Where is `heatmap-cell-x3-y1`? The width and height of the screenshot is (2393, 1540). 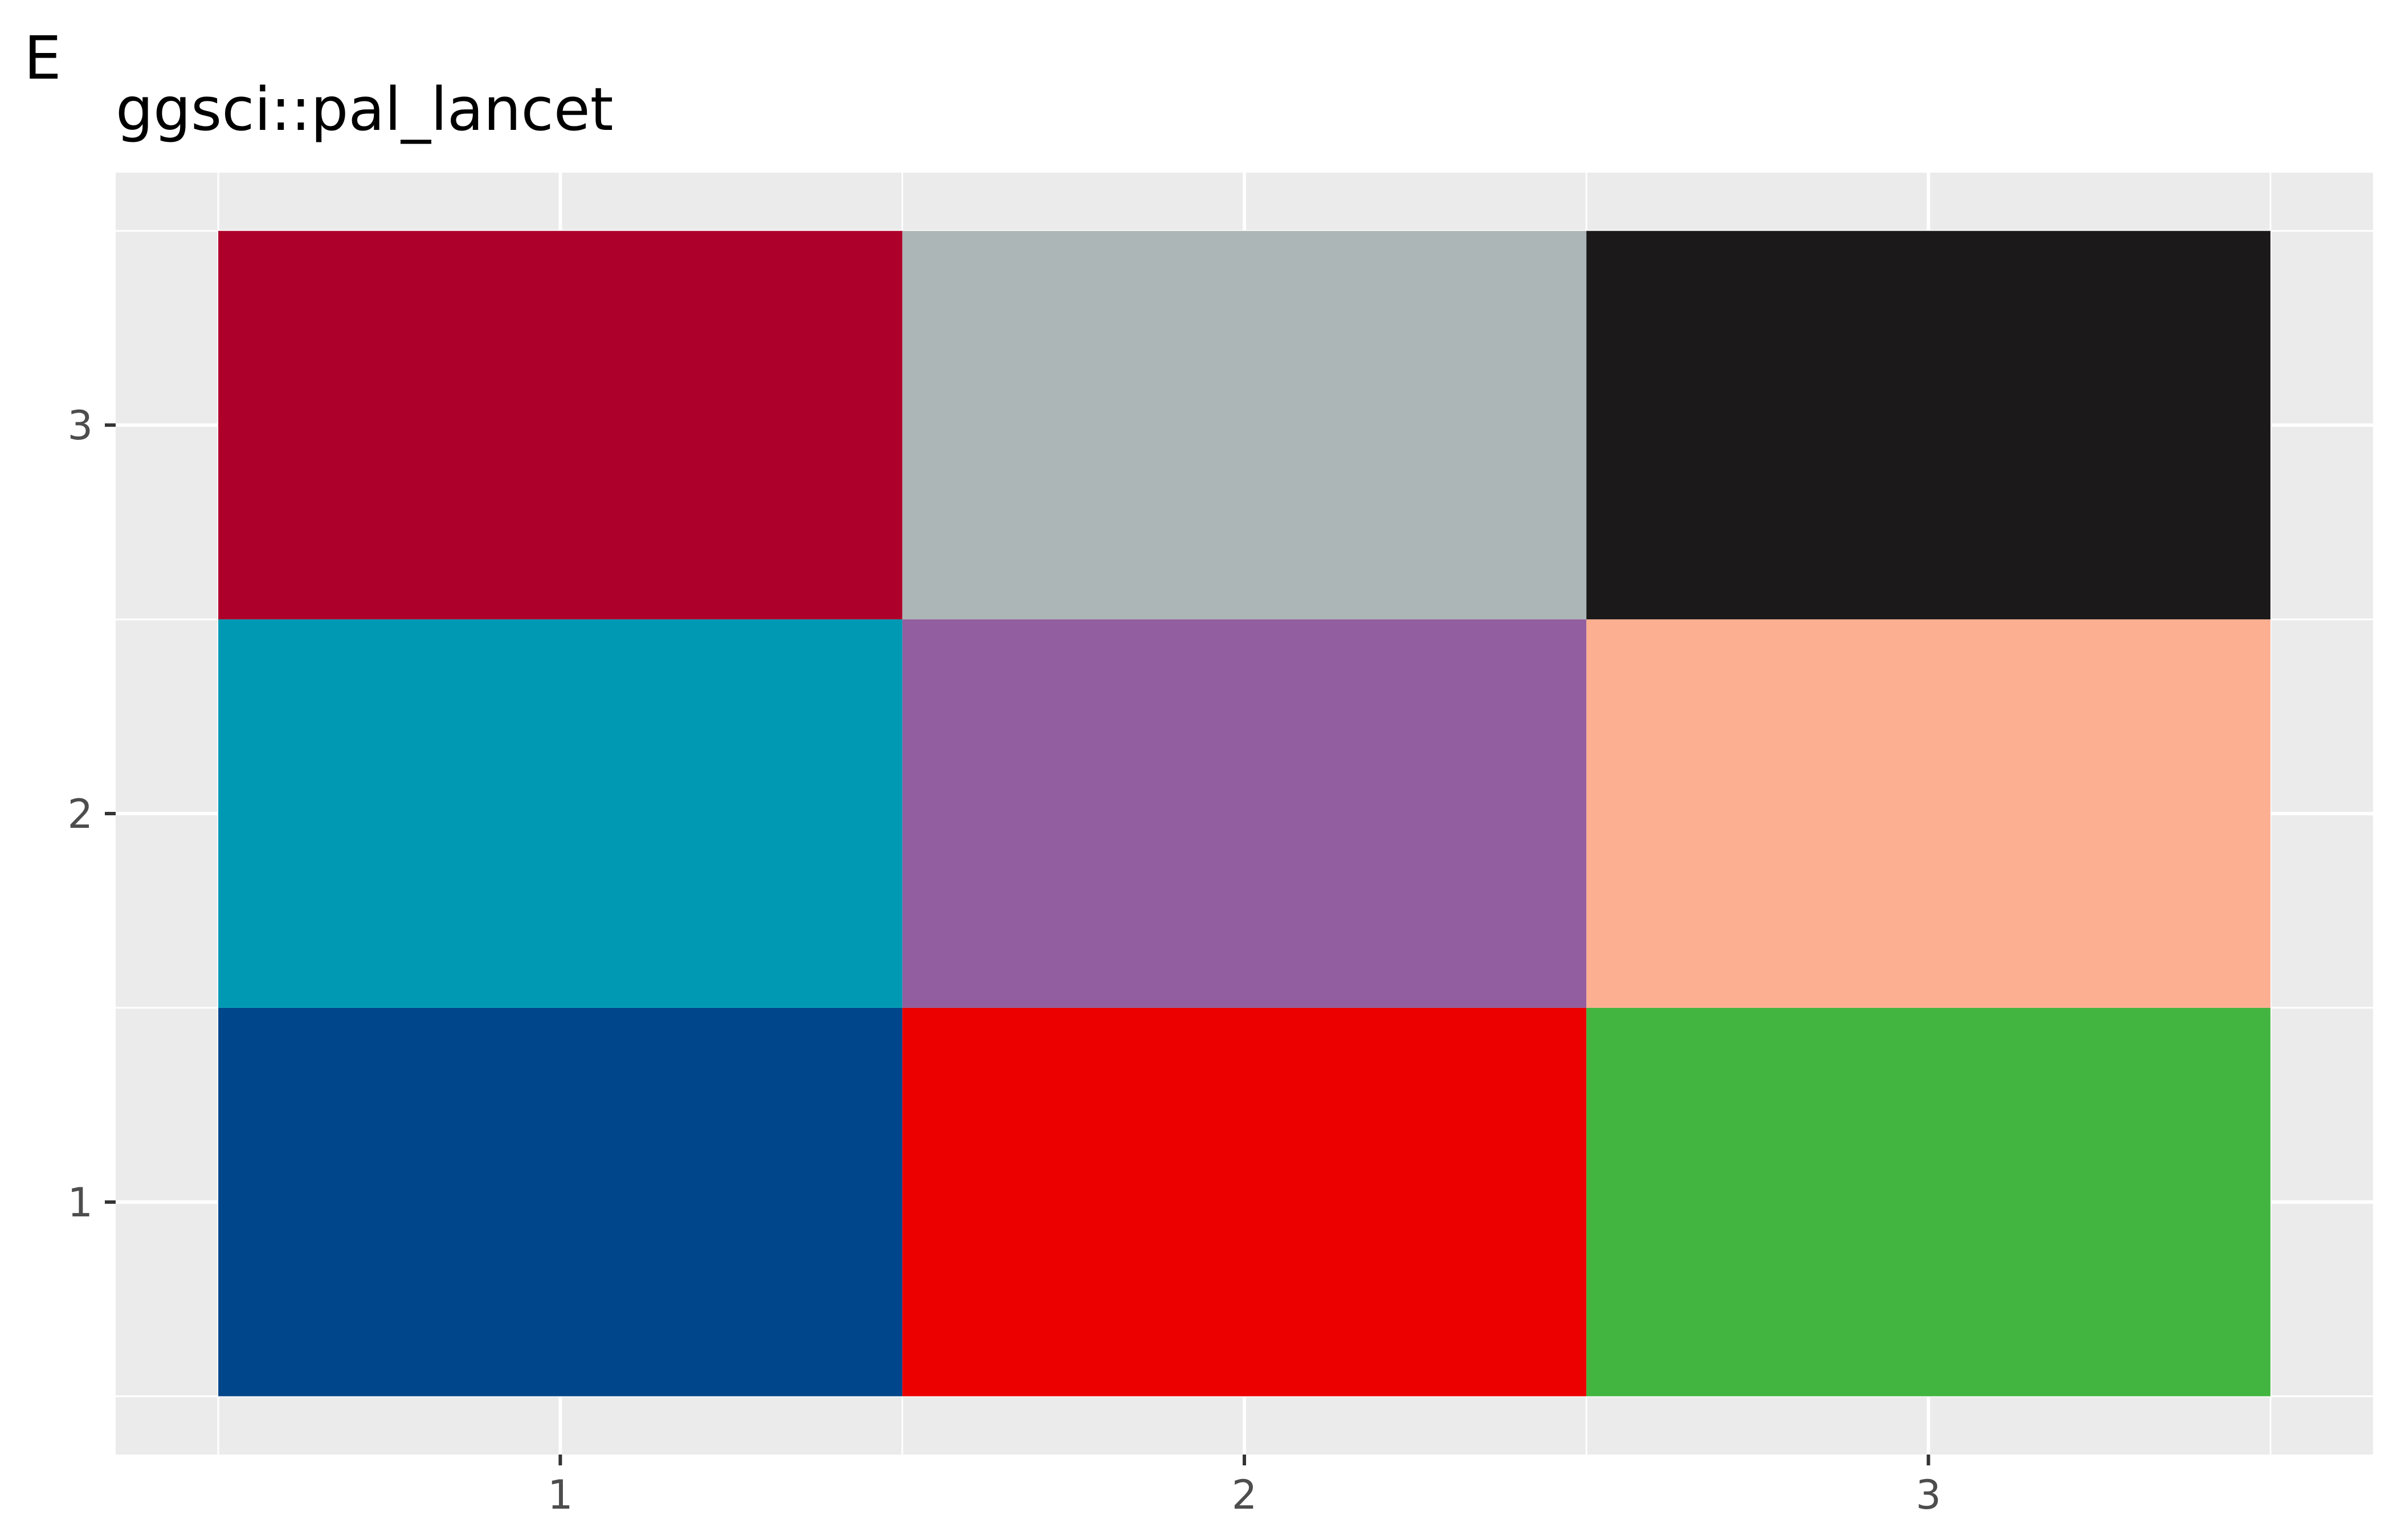
heatmap-cell-x3-y1 is located at coordinates (1929, 1201).